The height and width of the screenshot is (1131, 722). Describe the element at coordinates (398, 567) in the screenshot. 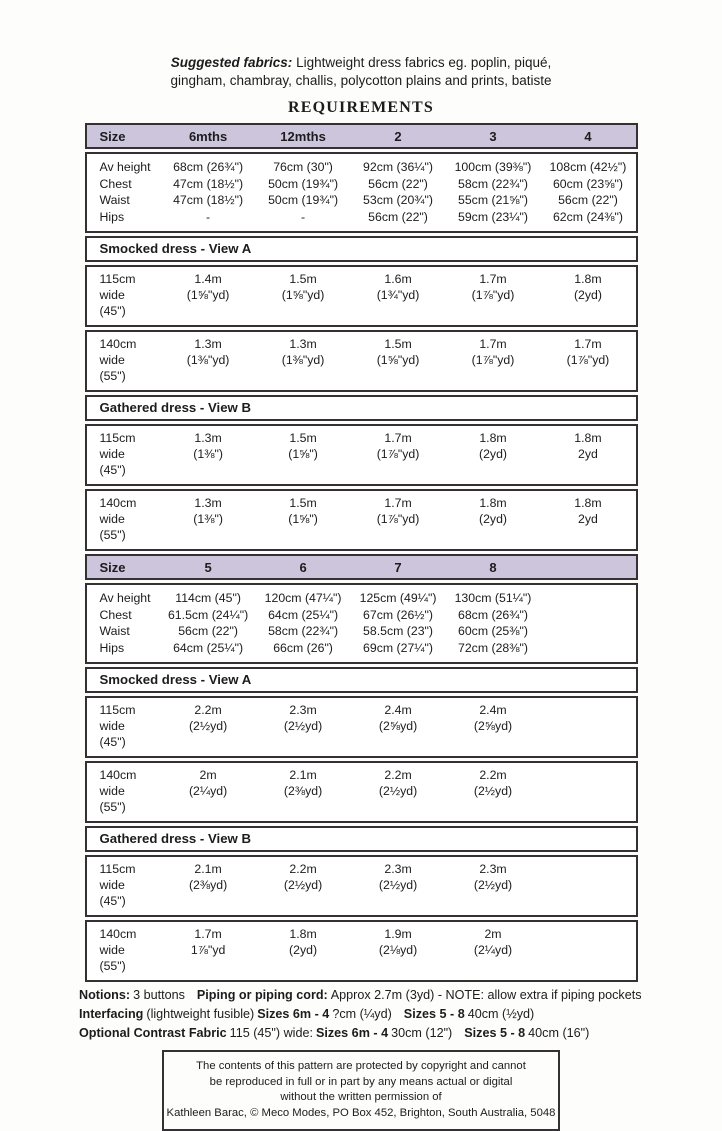

I see `column-header-7: 7` at that location.